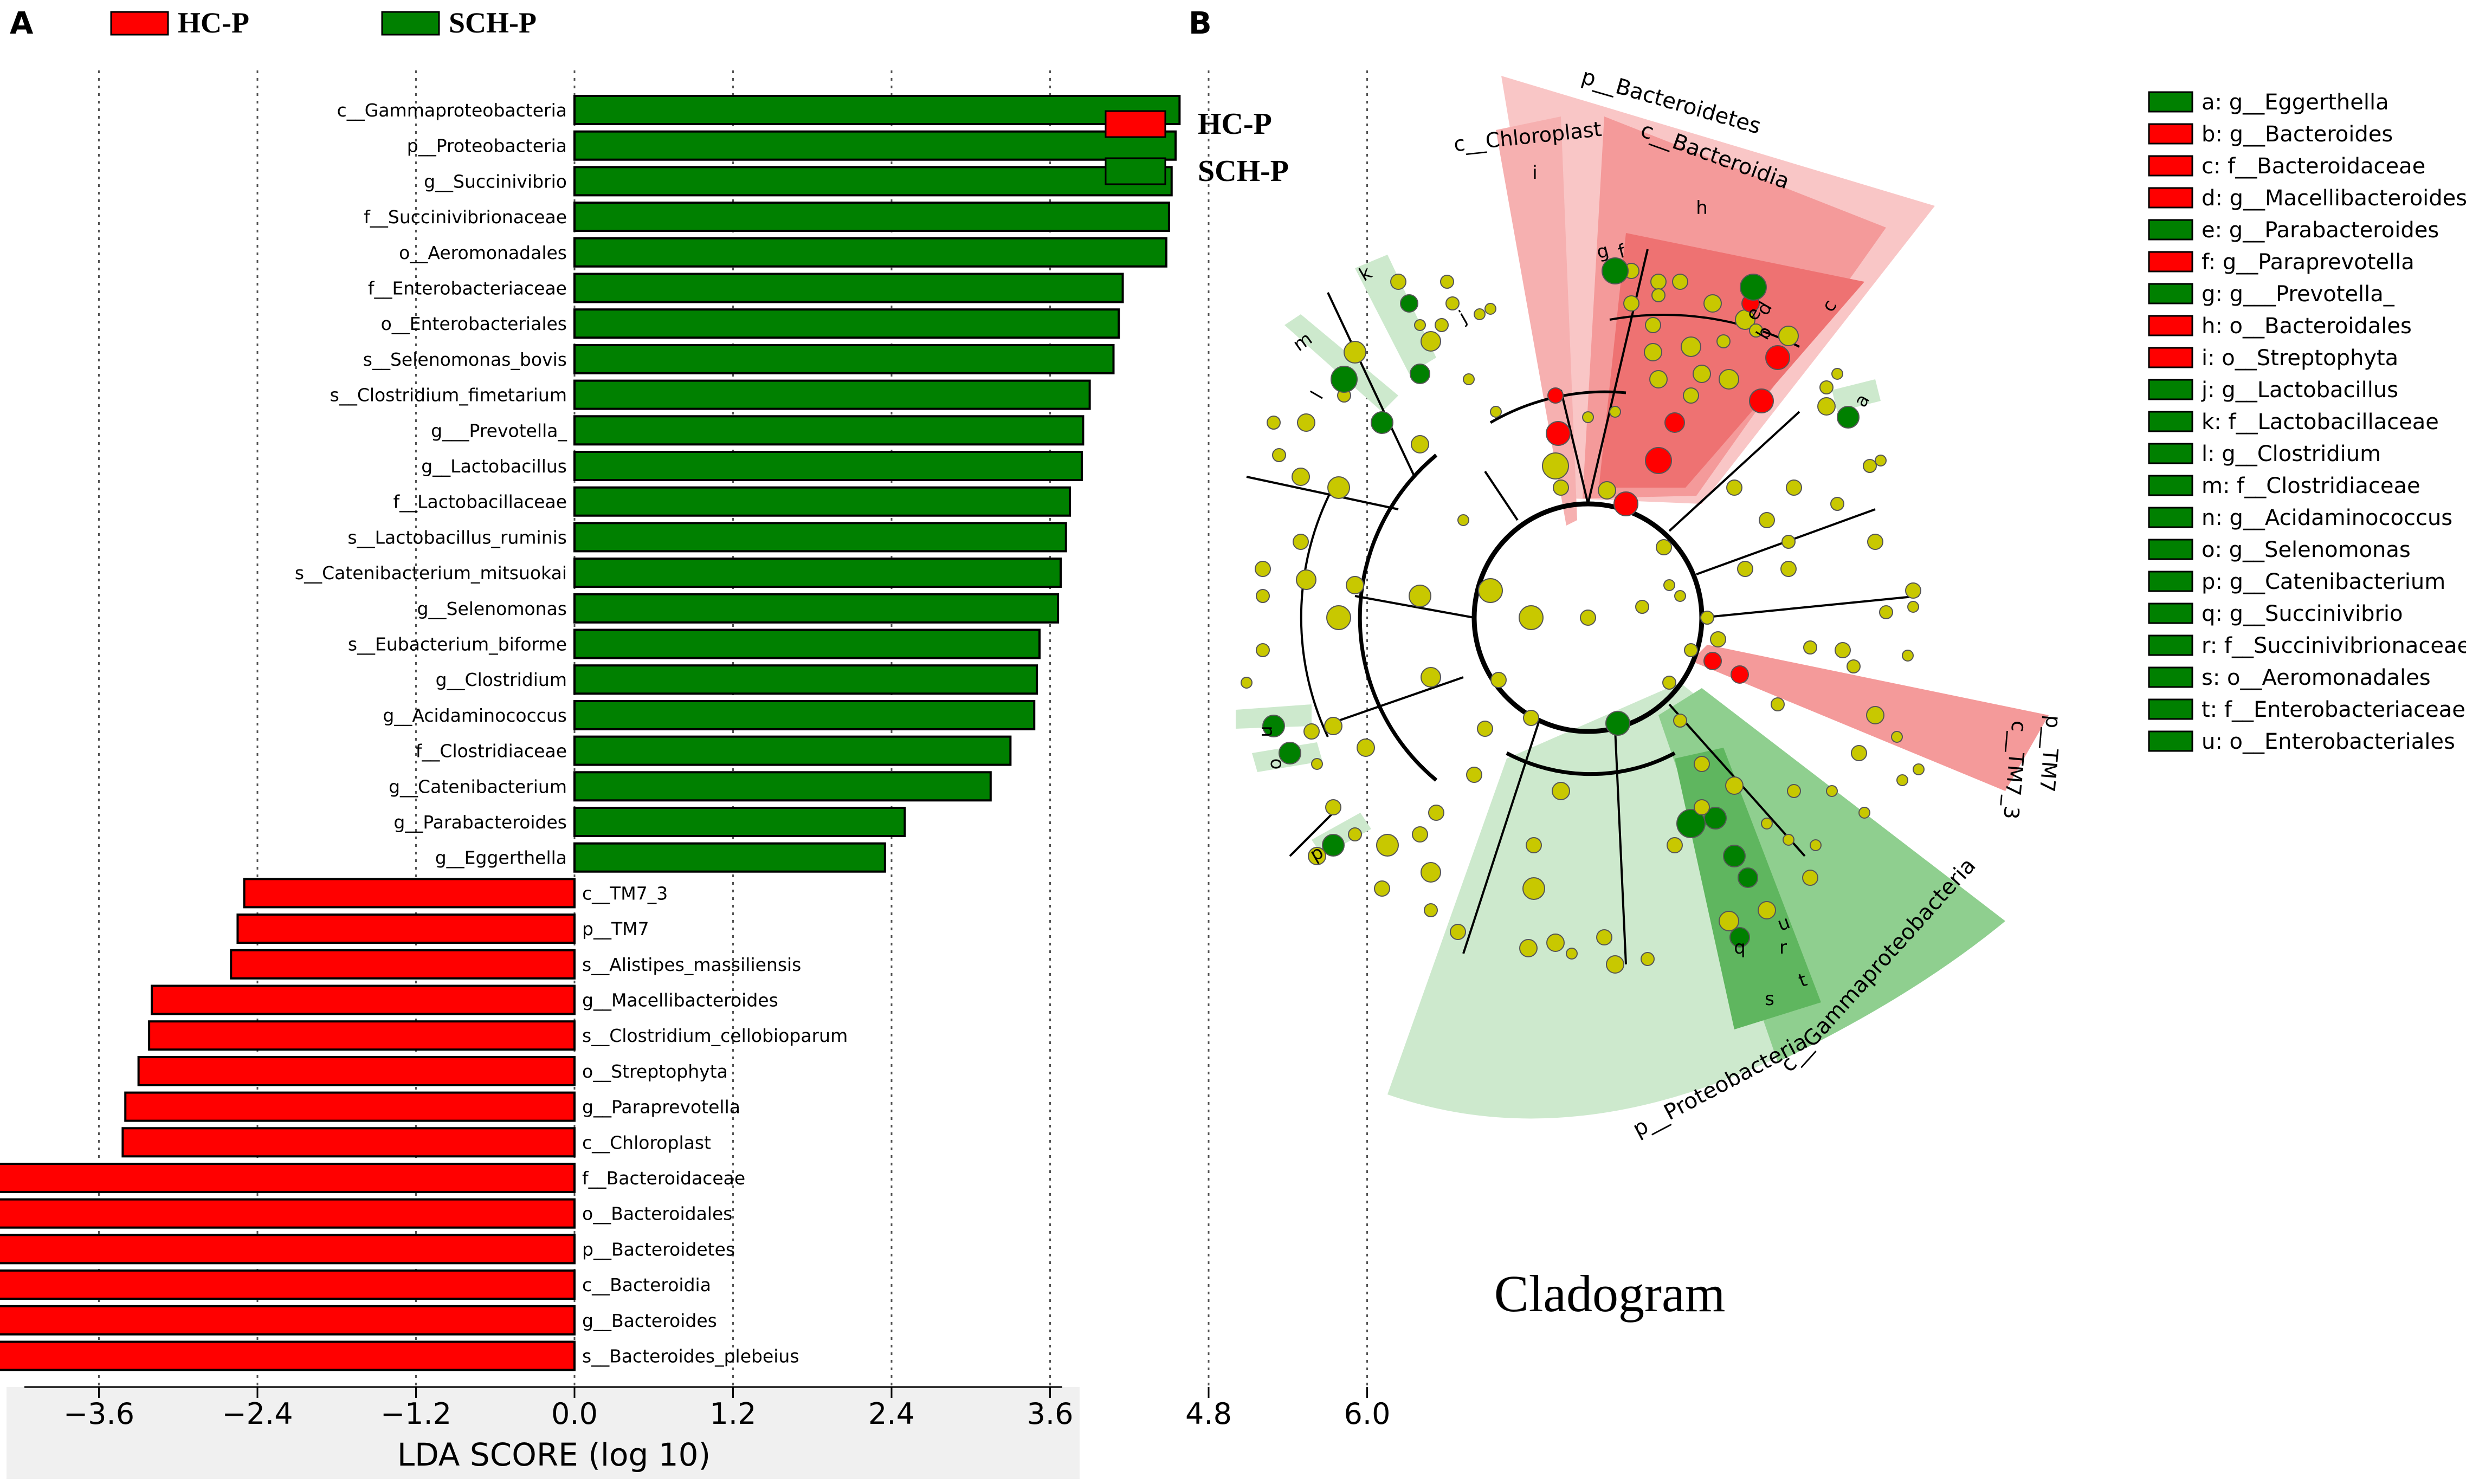  Describe the element at coordinates (2324, 581) in the screenshot. I see `key-entry: p: g__Catenibacterium` at that location.